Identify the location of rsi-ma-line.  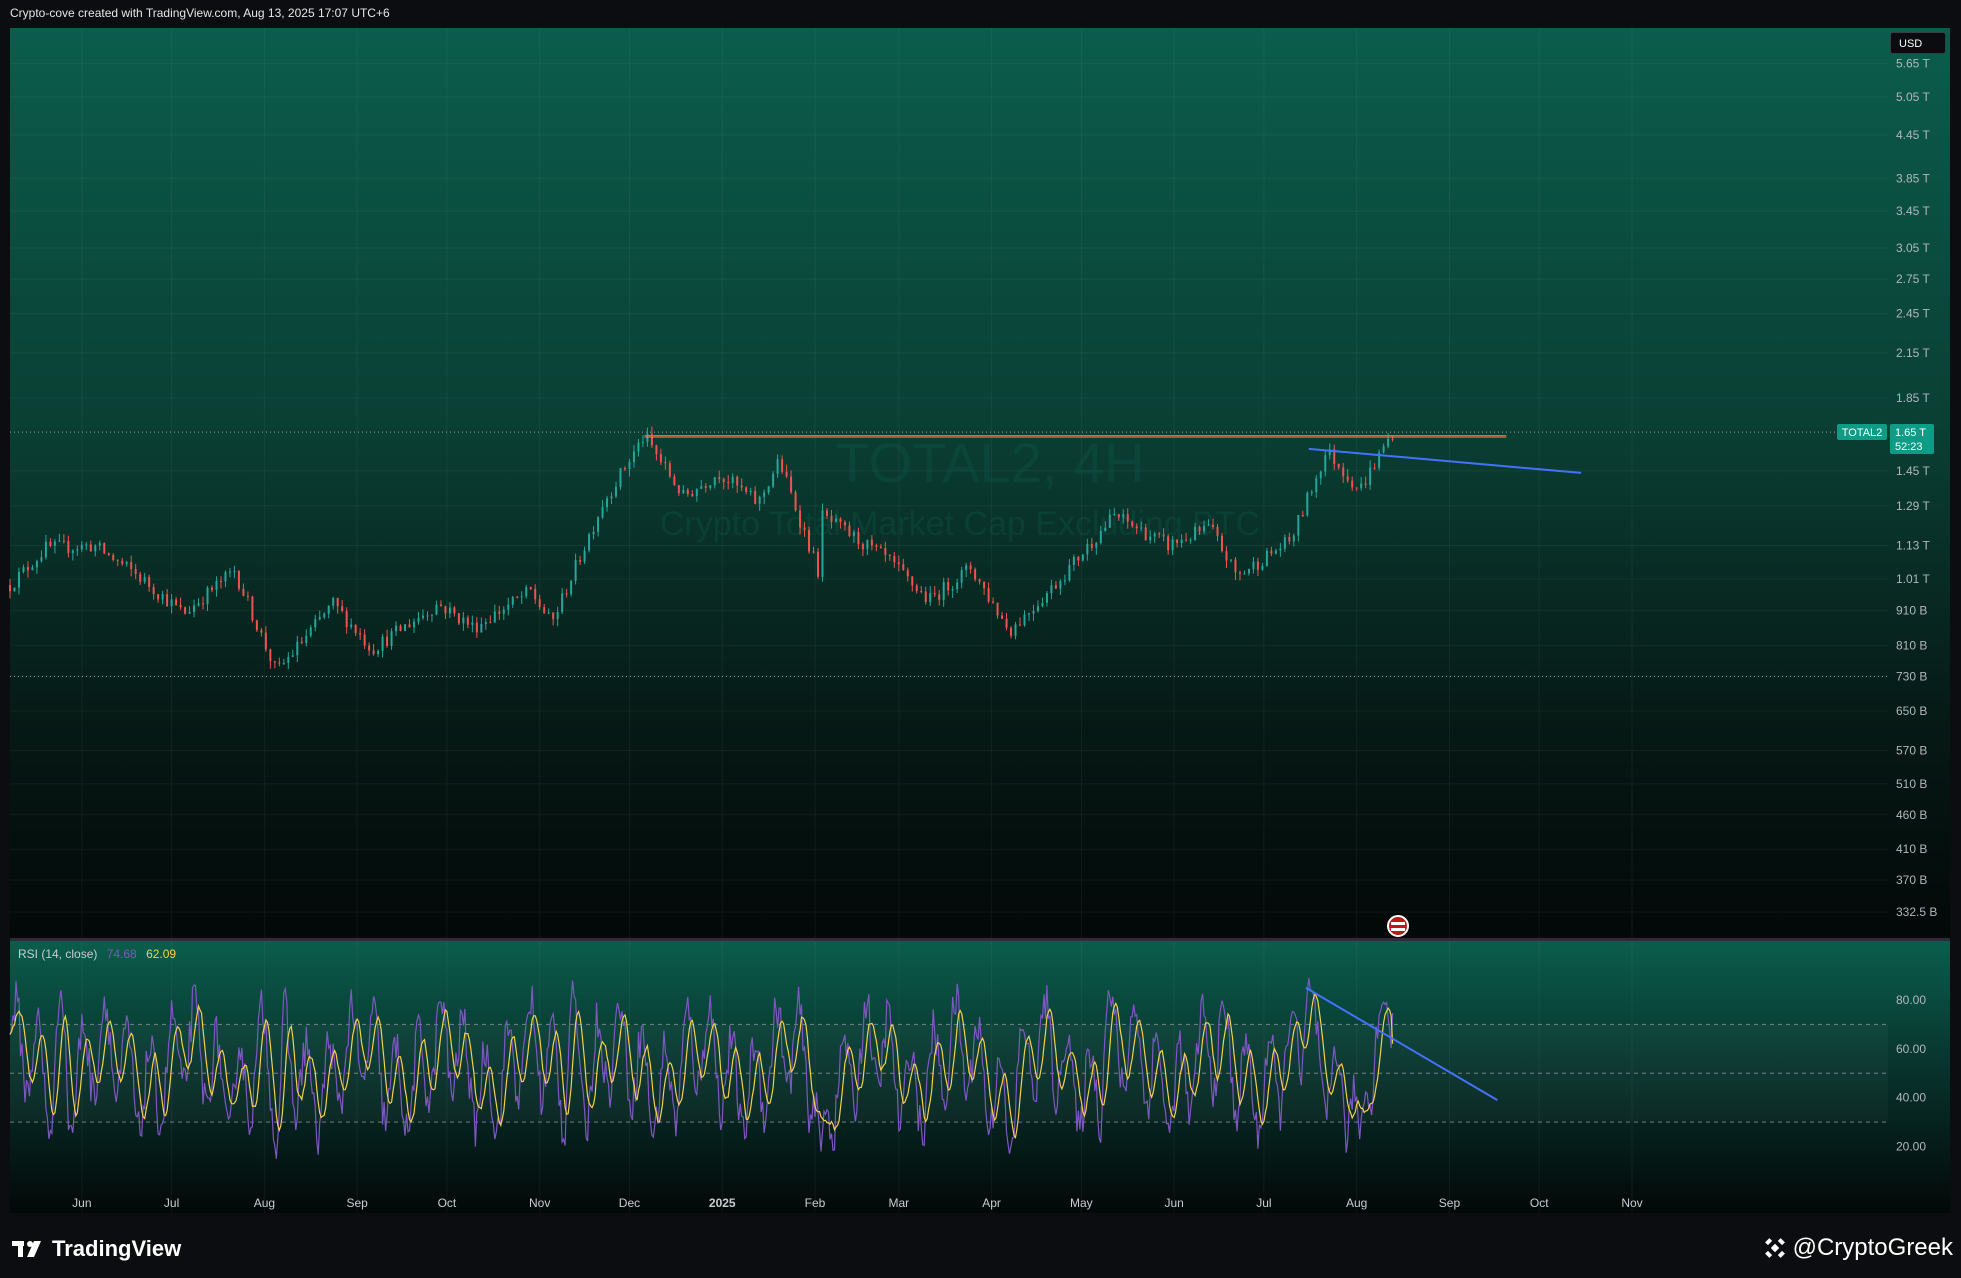
(701, 1065).